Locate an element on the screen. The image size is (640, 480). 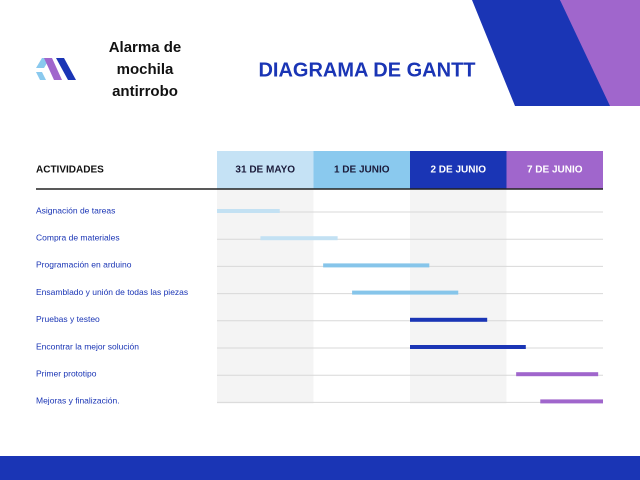
task-label: Mejoras y finalización. is located at coordinates (78, 401).